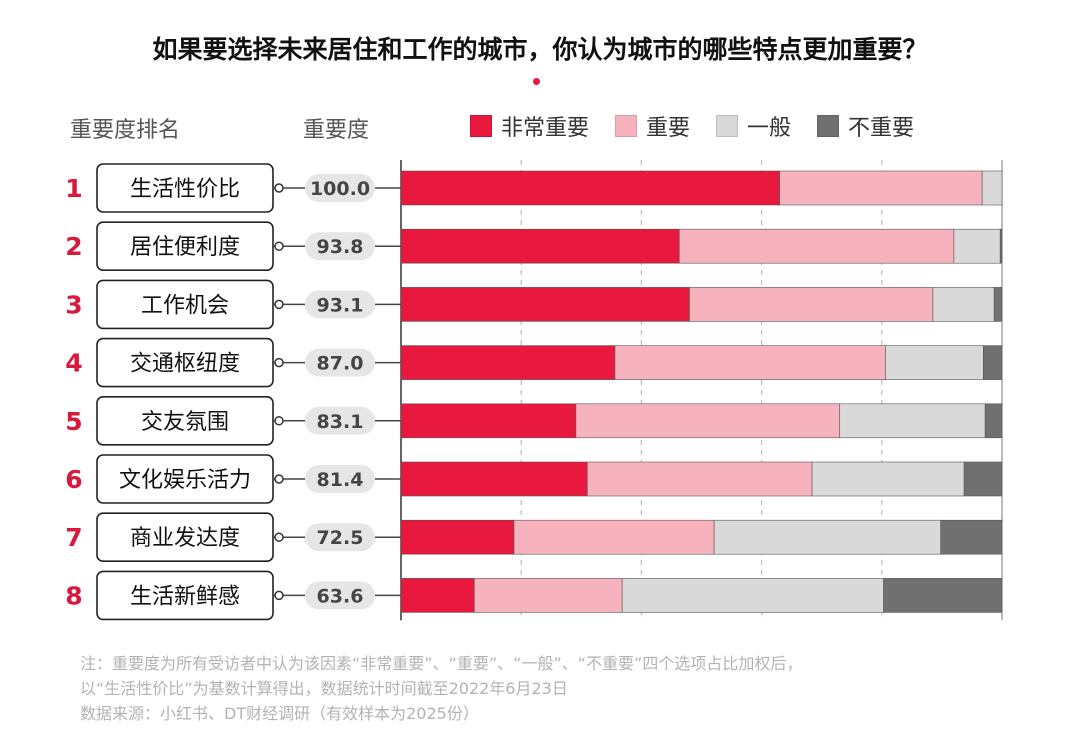 This screenshot has height=754, width=1080. I want to click on score-value: 63.6, so click(340, 596).